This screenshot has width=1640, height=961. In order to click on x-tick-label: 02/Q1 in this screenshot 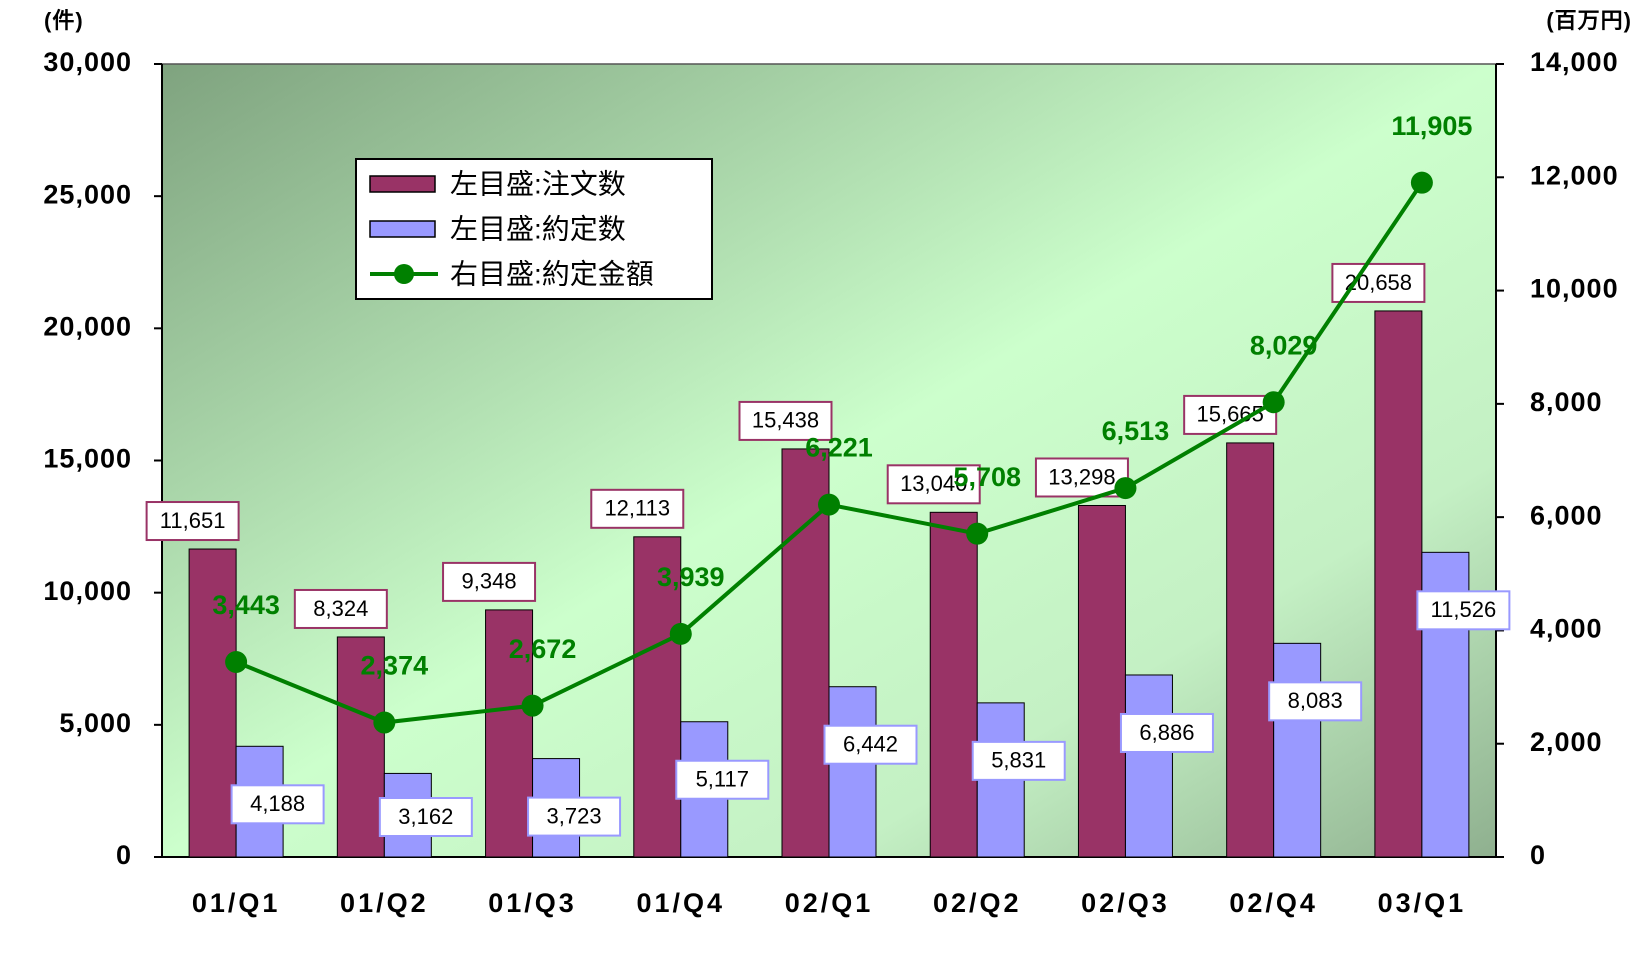, I will do `click(829, 903)`.